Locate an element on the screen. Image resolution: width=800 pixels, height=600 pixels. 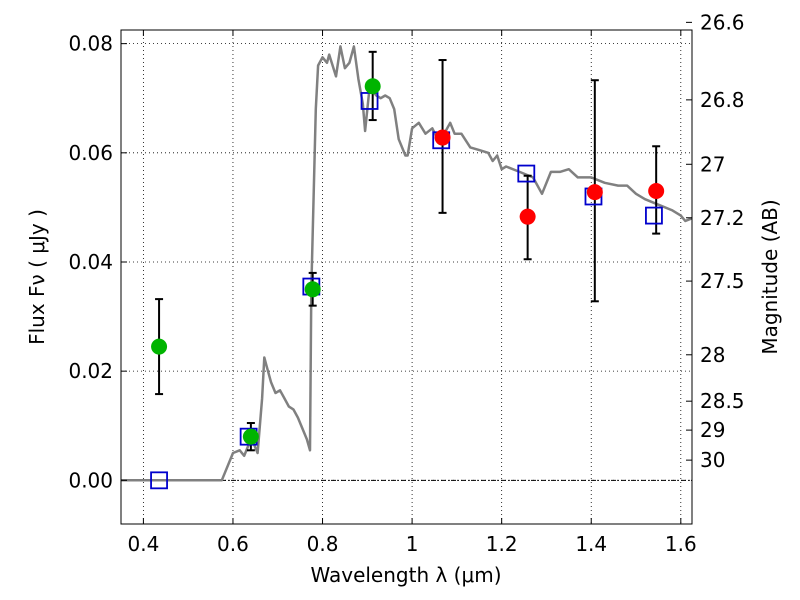
y2-tick-label: 26.8 is located at coordinates (722, 100).